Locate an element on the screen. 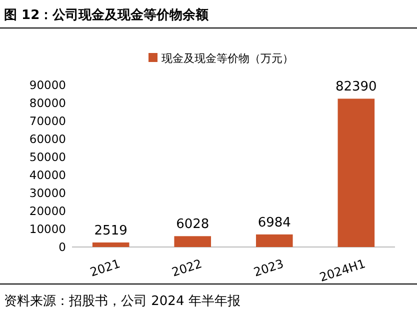  legend-label: 现金及现金等价物（万元） is located at coordinates (228, 58).